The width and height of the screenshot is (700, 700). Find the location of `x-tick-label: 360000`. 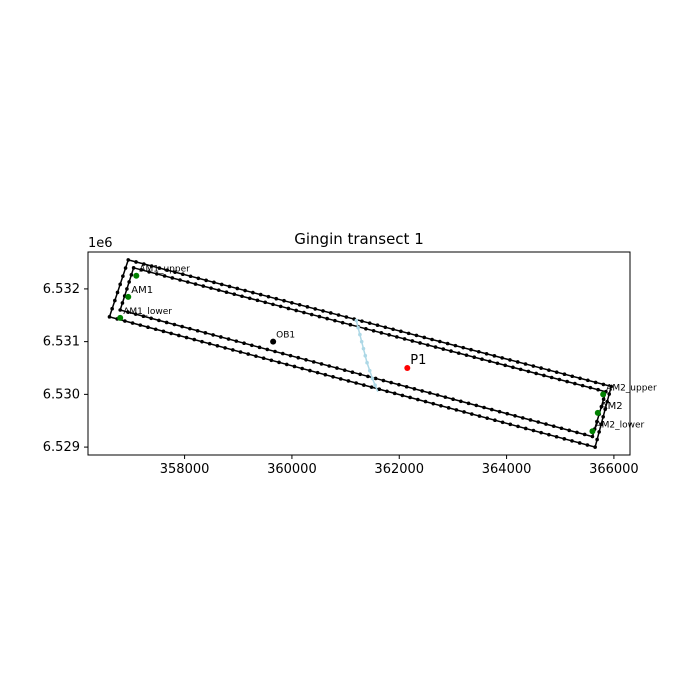

x-tick-label: 360000 is located at coordinates (292, 469).